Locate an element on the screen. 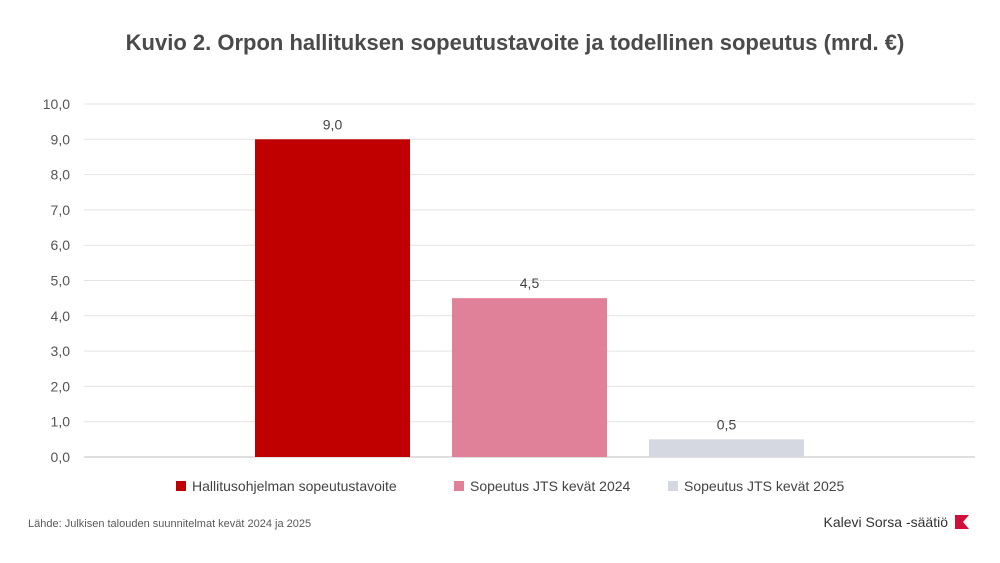 This screenshot has height=563, width=1000. data-label: 0,5 is located at coordinates (727, 424).